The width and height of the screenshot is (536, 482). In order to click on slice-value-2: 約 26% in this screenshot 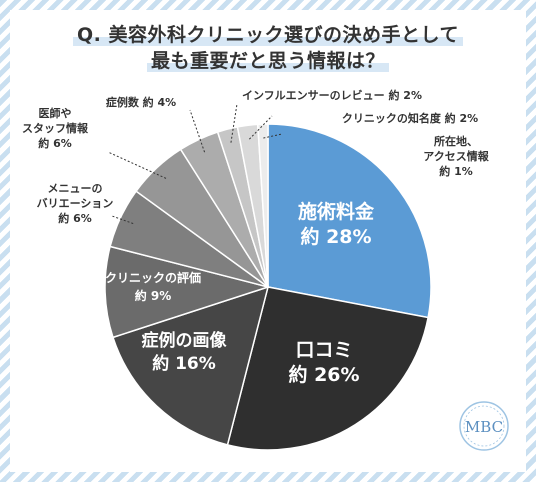, I will do `click(323, 374)`.